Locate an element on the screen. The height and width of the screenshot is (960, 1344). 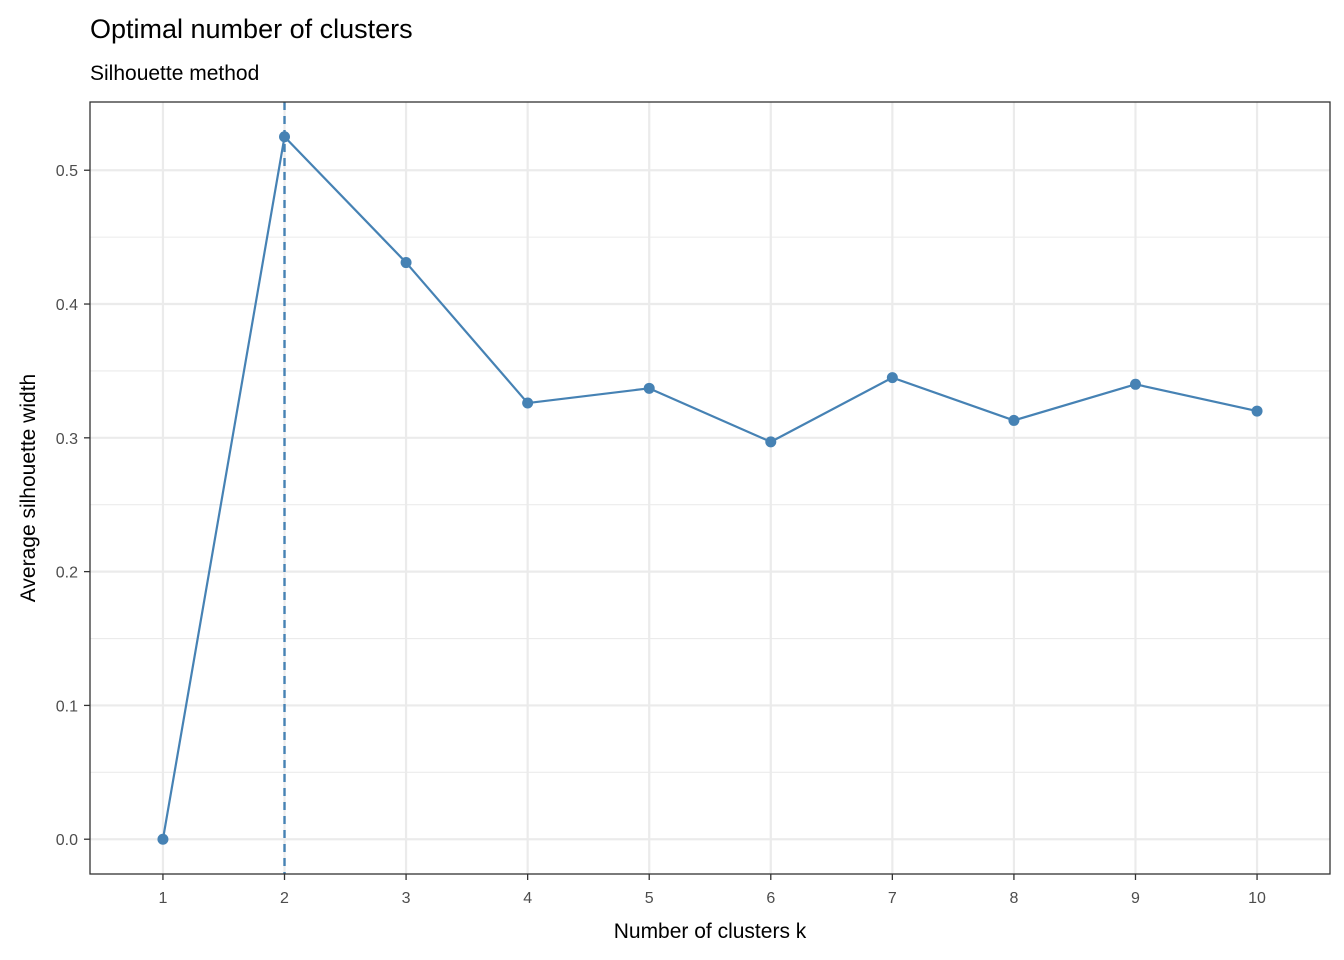
chart-title: Optimal number of clusters is located at coordinates (251, 29).